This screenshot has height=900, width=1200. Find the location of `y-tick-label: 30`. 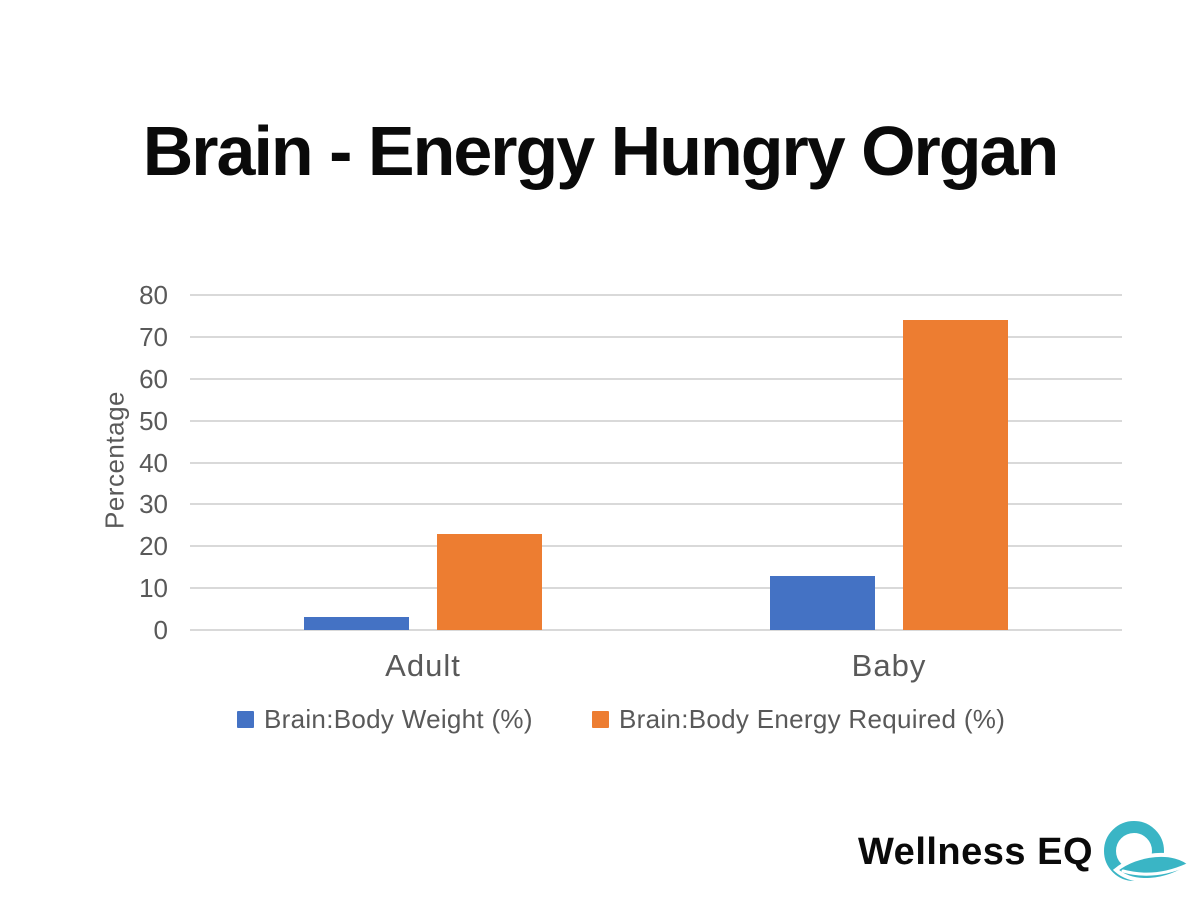

y-tick-label: 30 is located at coordinates (153, 504).